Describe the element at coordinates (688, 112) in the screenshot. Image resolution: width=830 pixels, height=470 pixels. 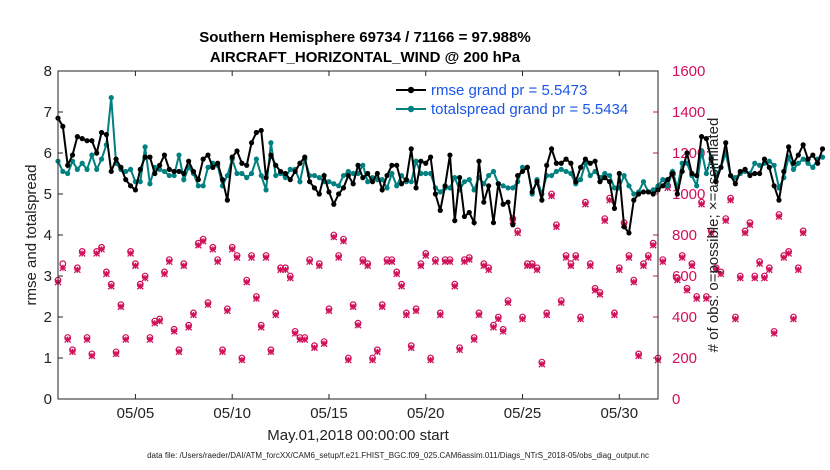
I see `y2-tick-label: 1400` at that location.